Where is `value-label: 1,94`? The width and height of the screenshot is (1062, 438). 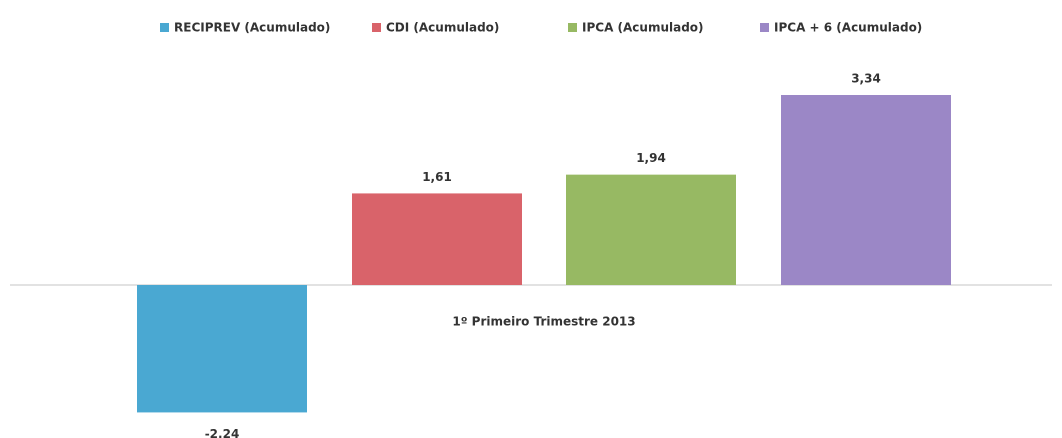 value-label: 1,94 is located at coordinates (651, 158).